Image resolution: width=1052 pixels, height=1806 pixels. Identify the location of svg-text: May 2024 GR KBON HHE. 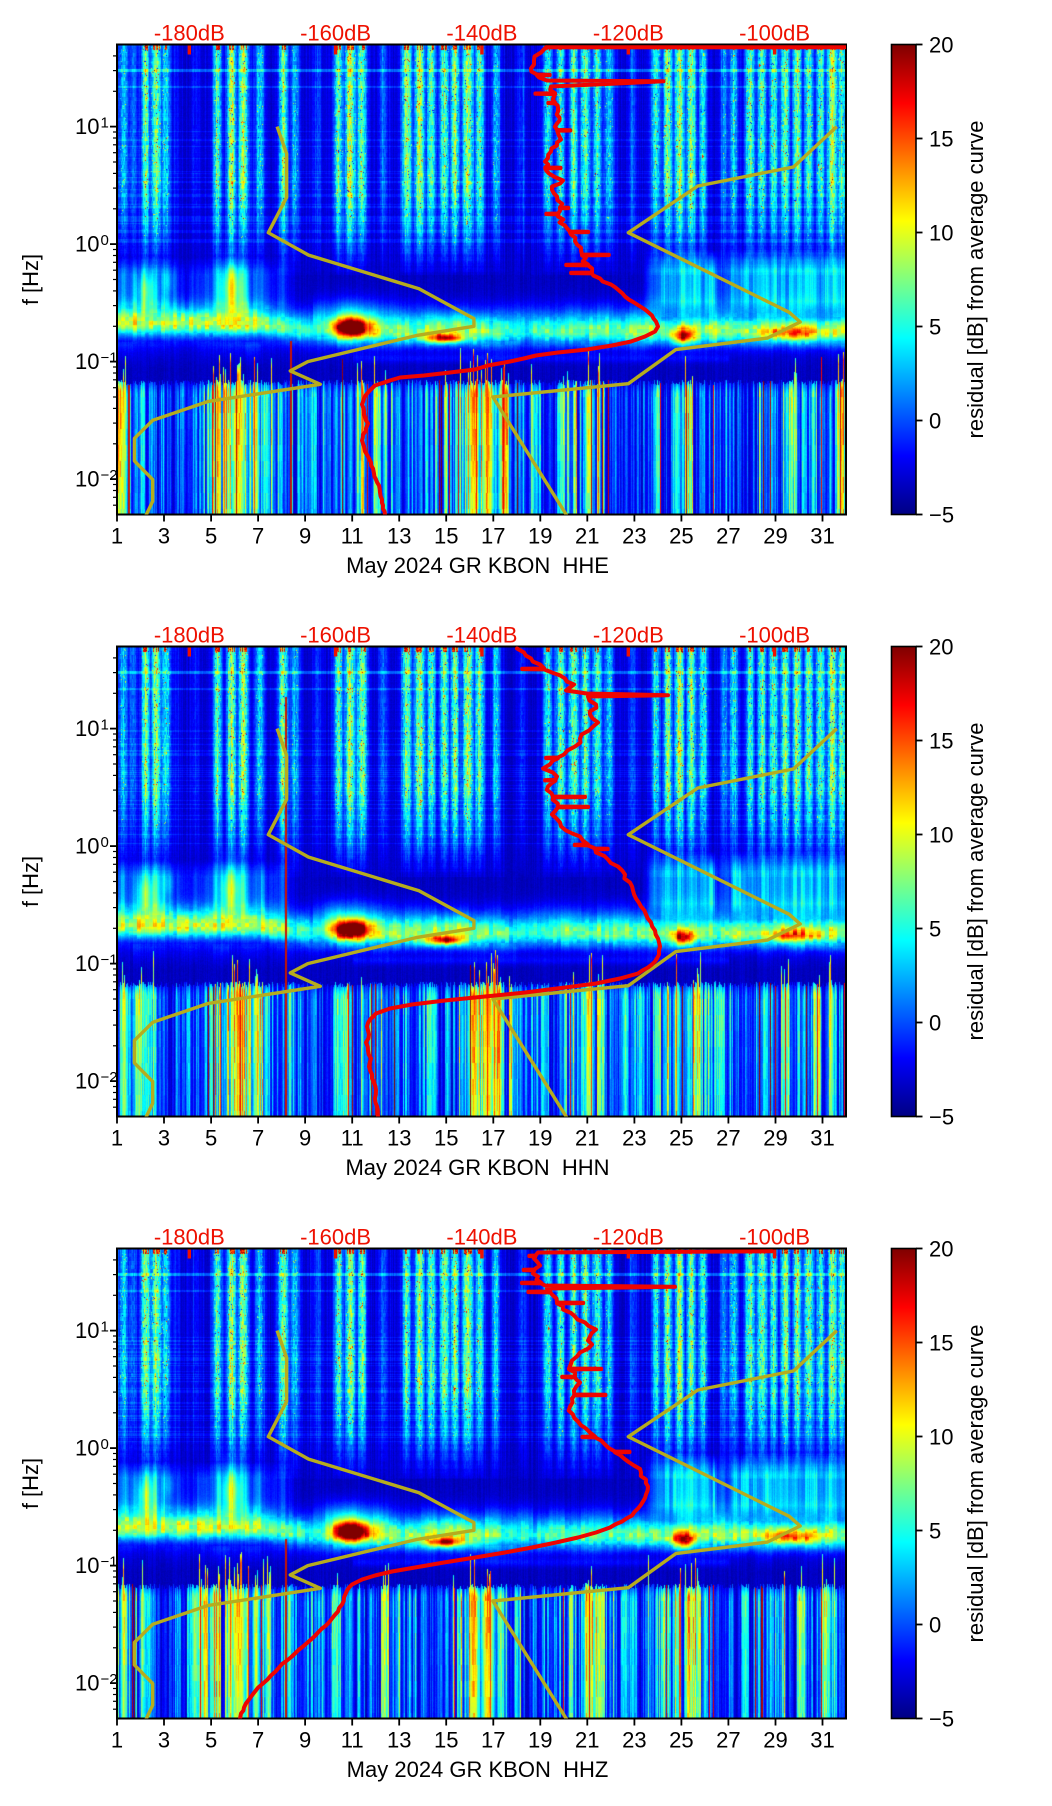
(477, 565).